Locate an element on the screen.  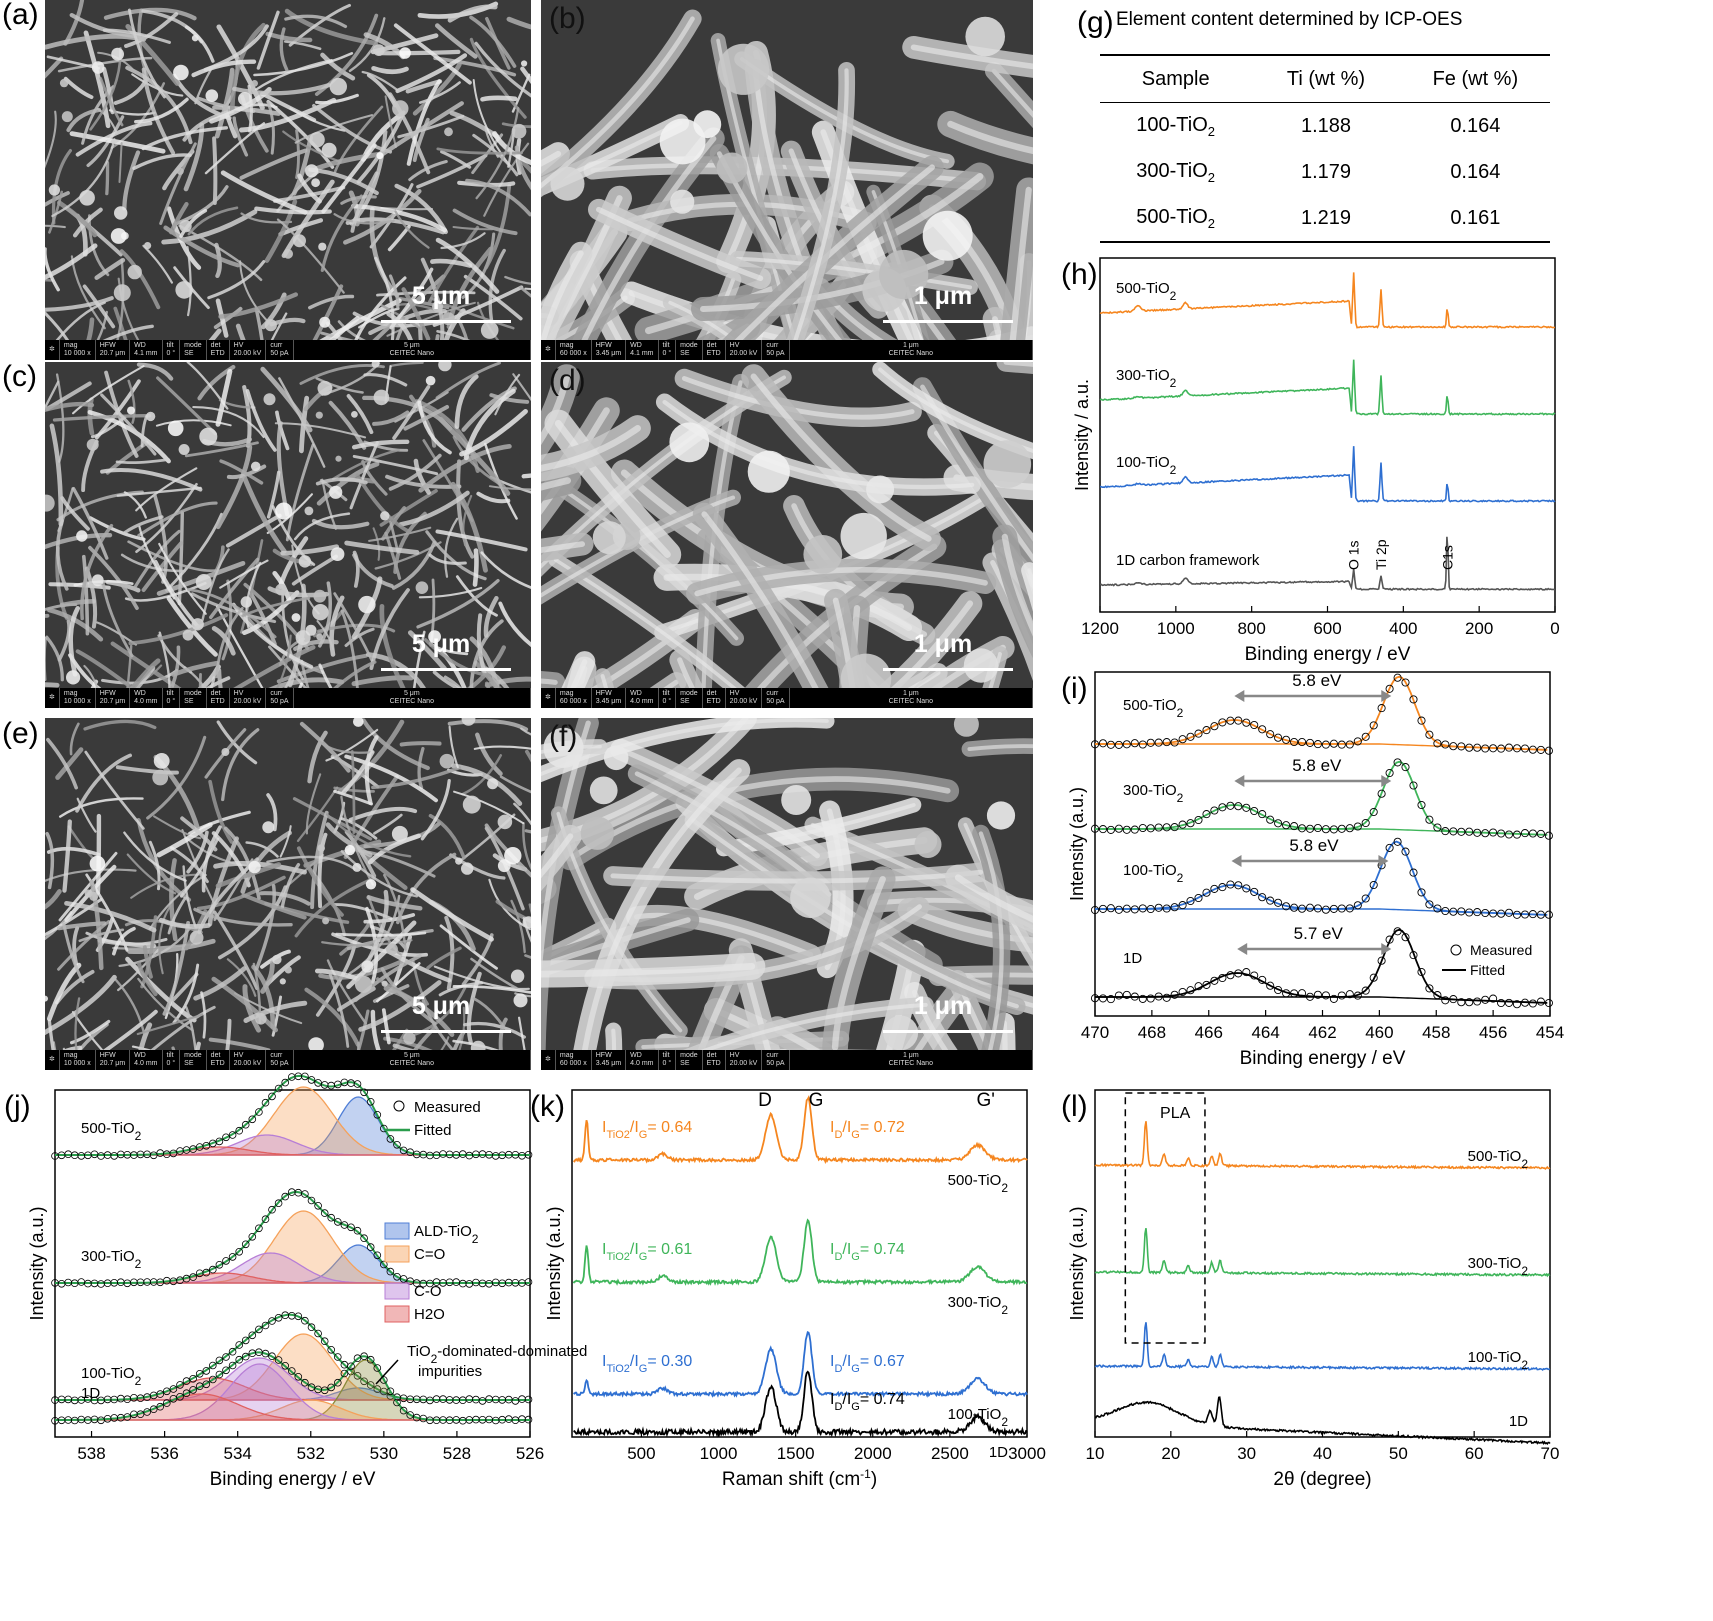
x-tick-label: 60 is located at coordinates (1474, 1453).